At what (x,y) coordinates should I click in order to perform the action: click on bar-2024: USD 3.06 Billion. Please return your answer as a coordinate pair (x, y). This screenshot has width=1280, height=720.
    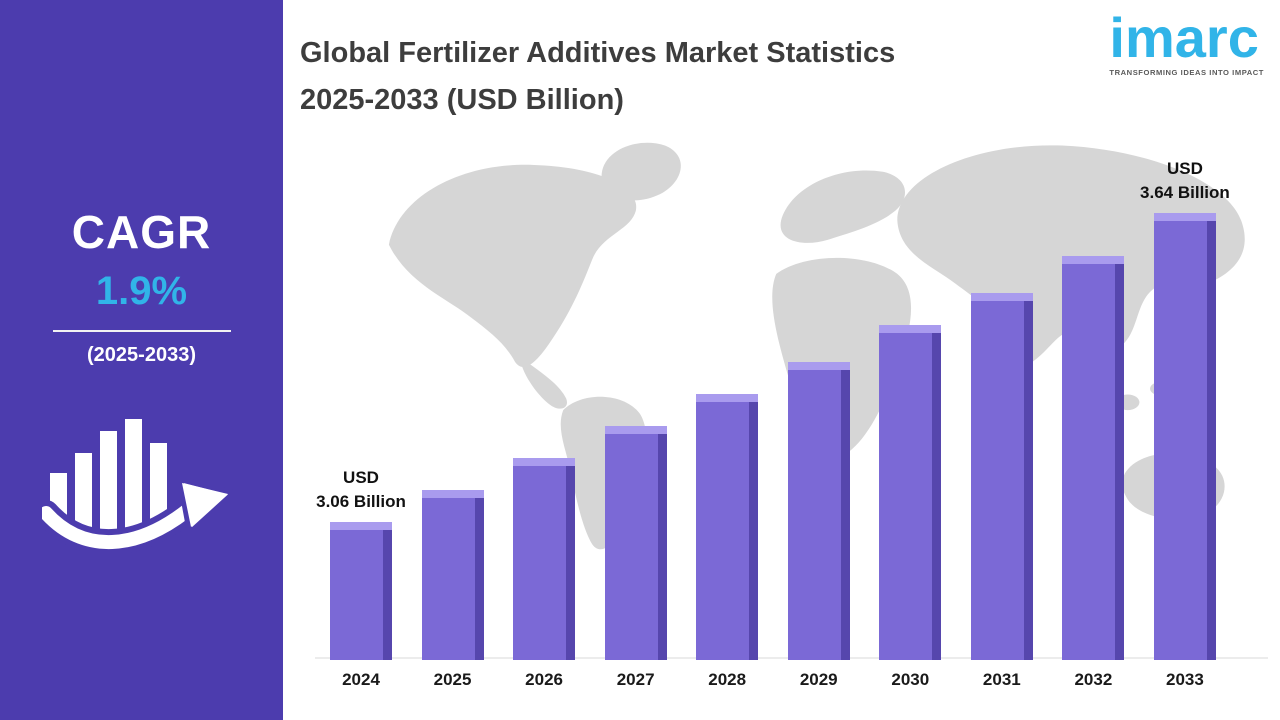
    Looking at the image, I should click on (361, 564).